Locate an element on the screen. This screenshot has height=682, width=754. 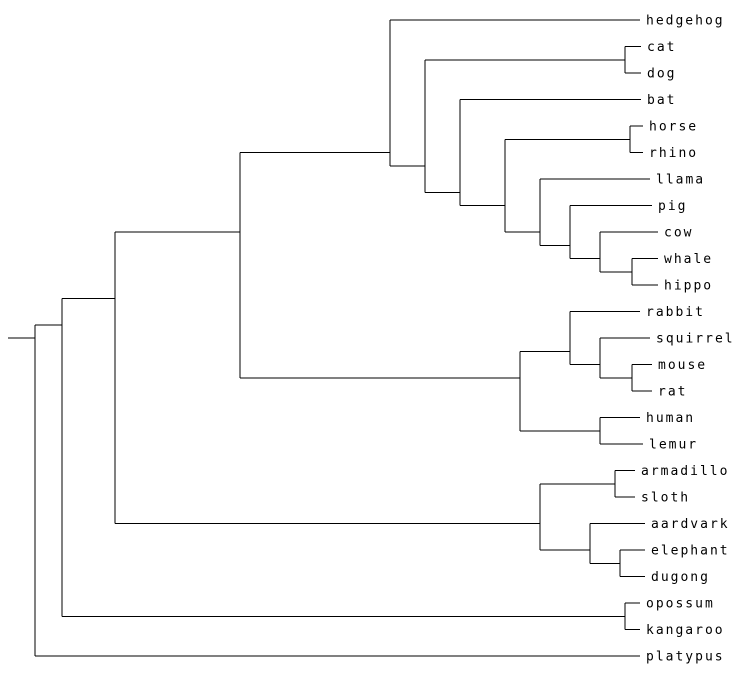
leaf-label-dugong: dugong is located at coordinates (680, 577).